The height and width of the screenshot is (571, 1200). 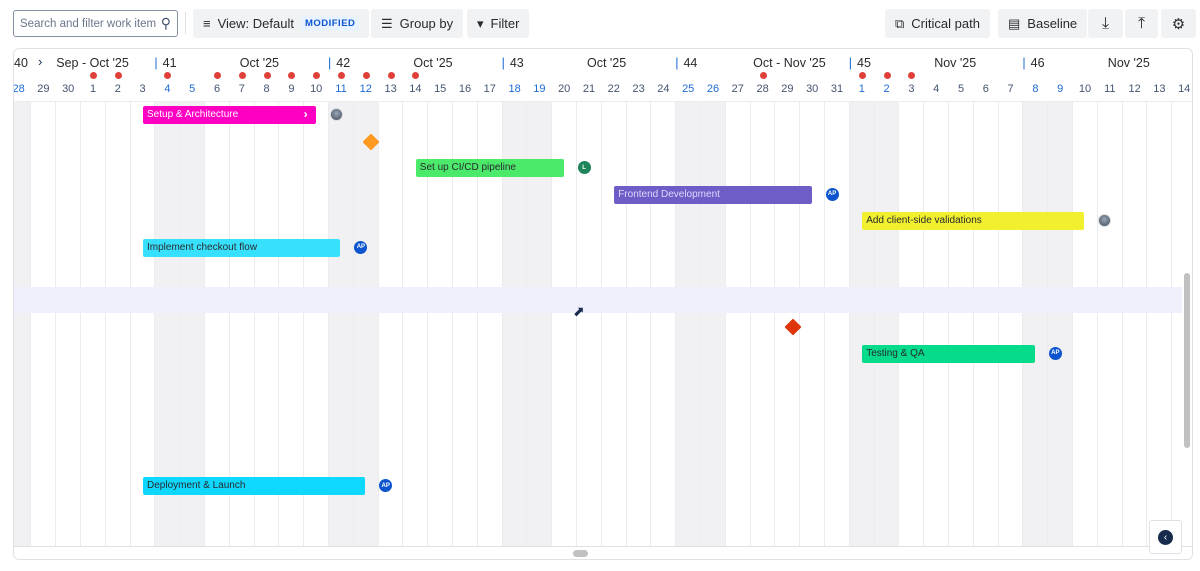 I want to click on week-label: 40, so click(x=21, y=63).